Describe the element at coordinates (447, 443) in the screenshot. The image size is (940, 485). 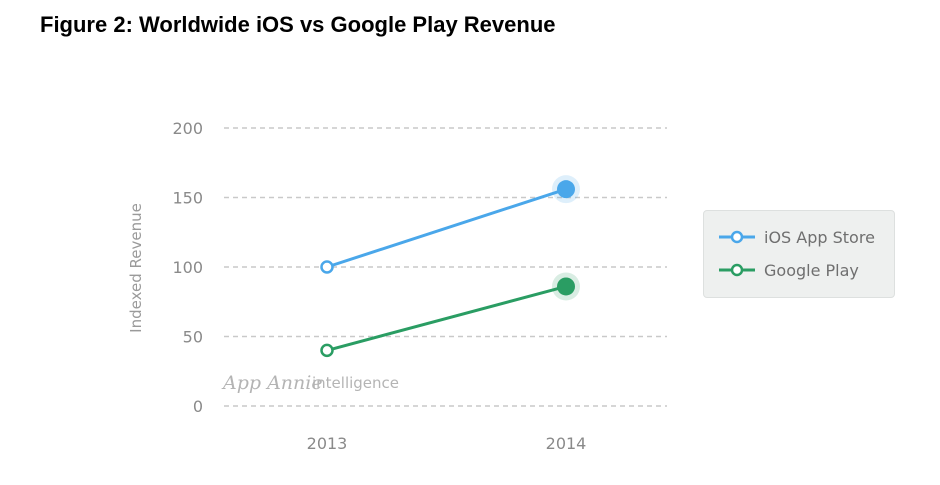
I see `x-tick-labels: 2013 2014` at that location.